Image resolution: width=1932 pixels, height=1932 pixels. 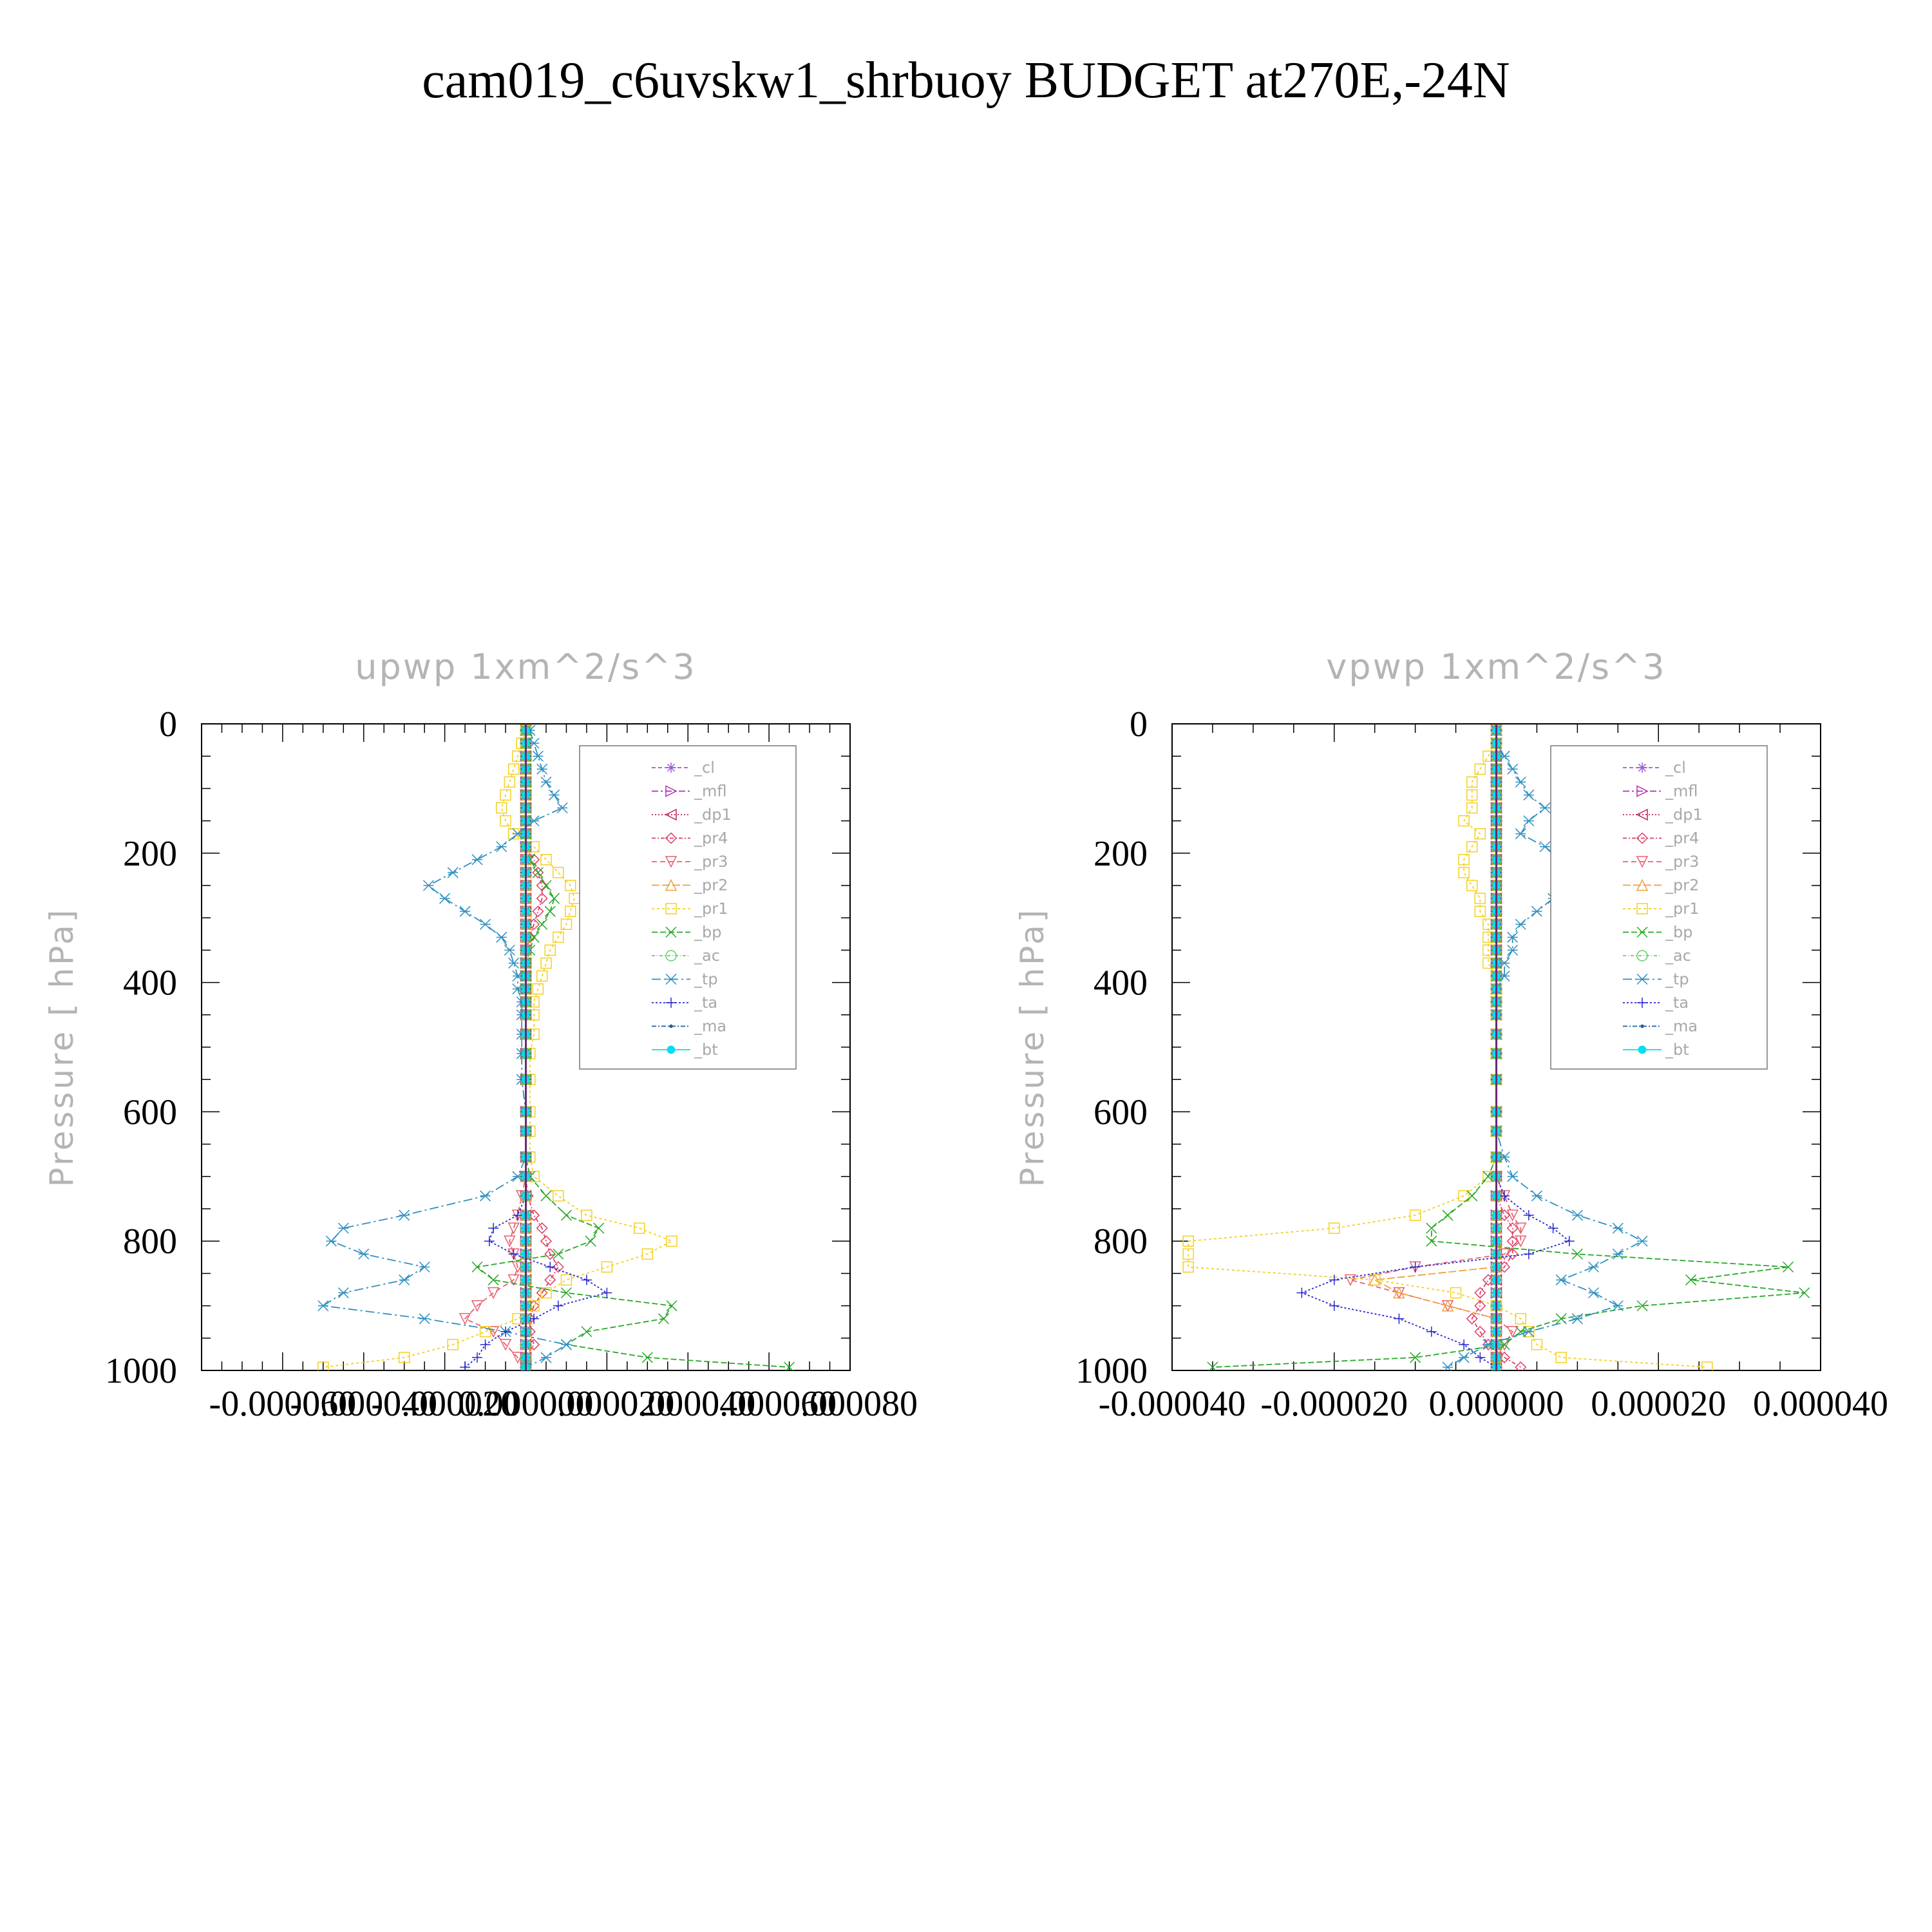 What do you see at coordinates (1496, 667) in the screenshot?
I see `panel-title: vpwp 1xm^2/s^3` at bounding box center [1496, 667].